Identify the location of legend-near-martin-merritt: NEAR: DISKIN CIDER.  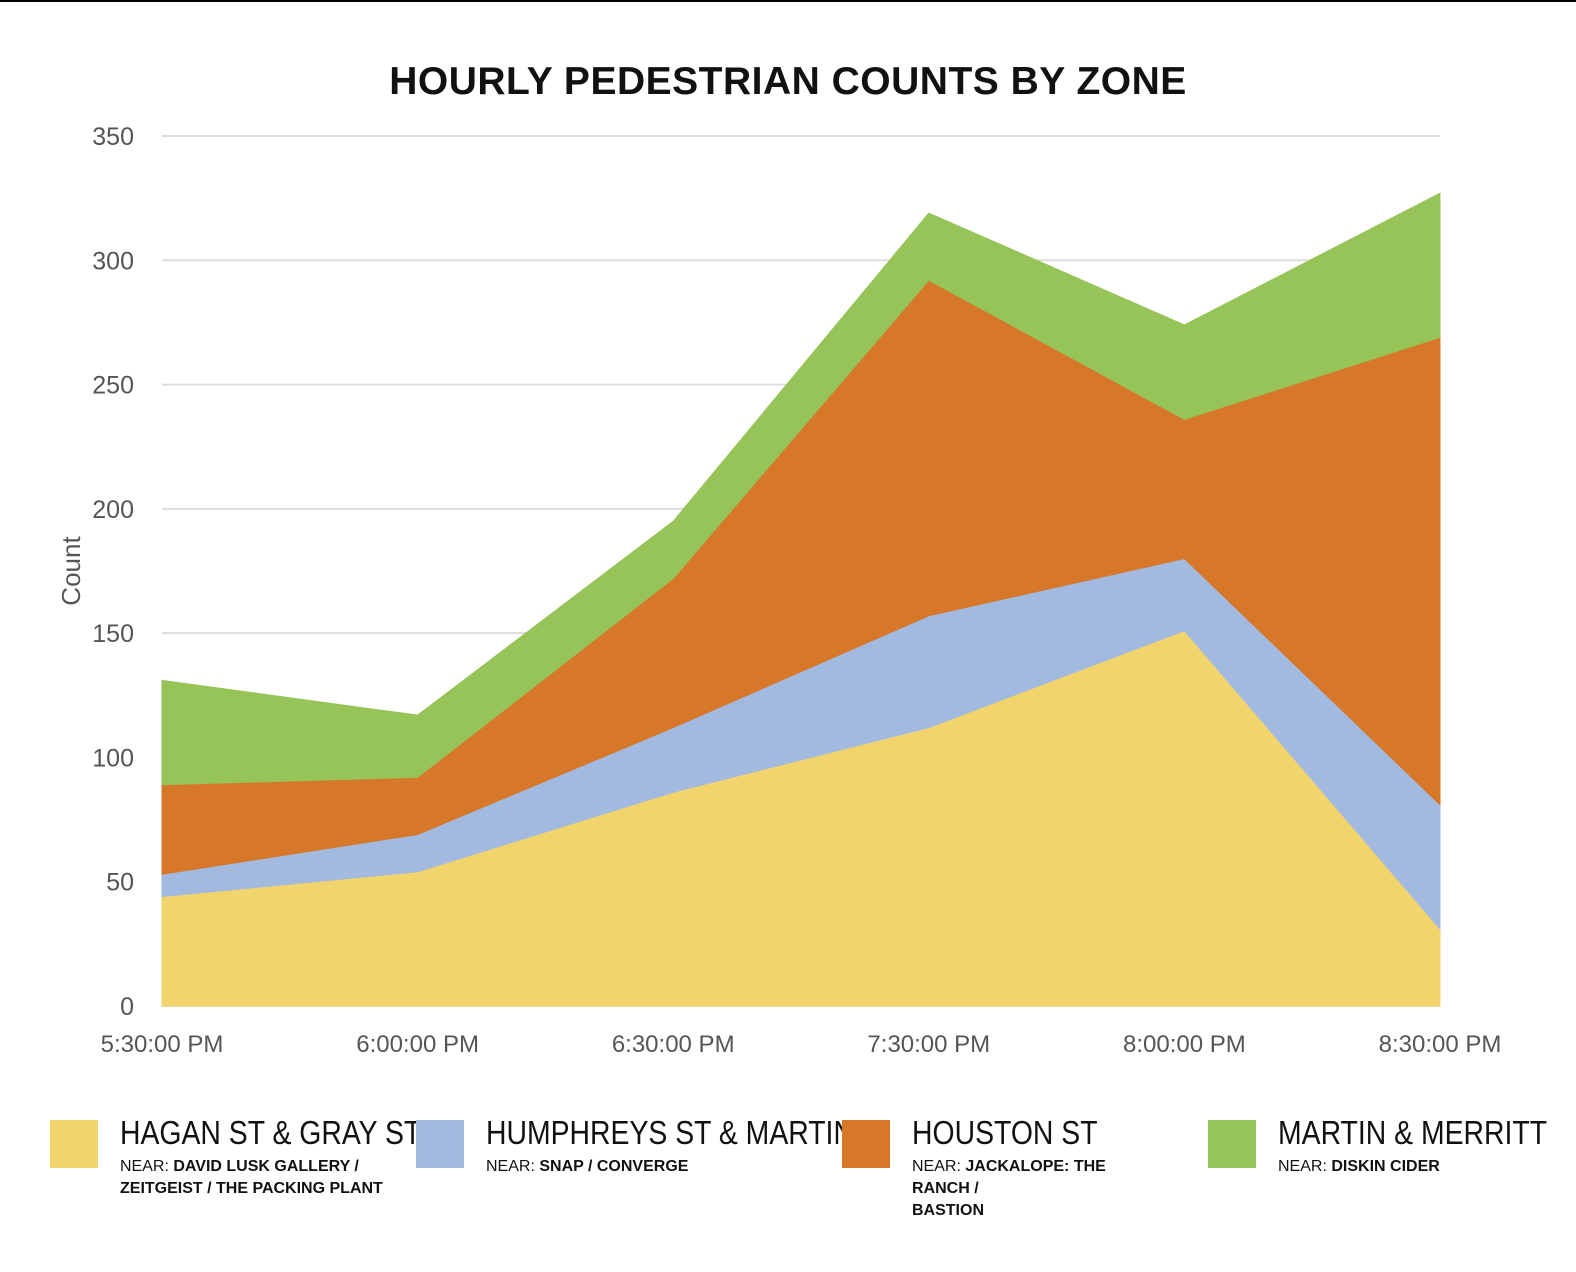
(1359, 1166).